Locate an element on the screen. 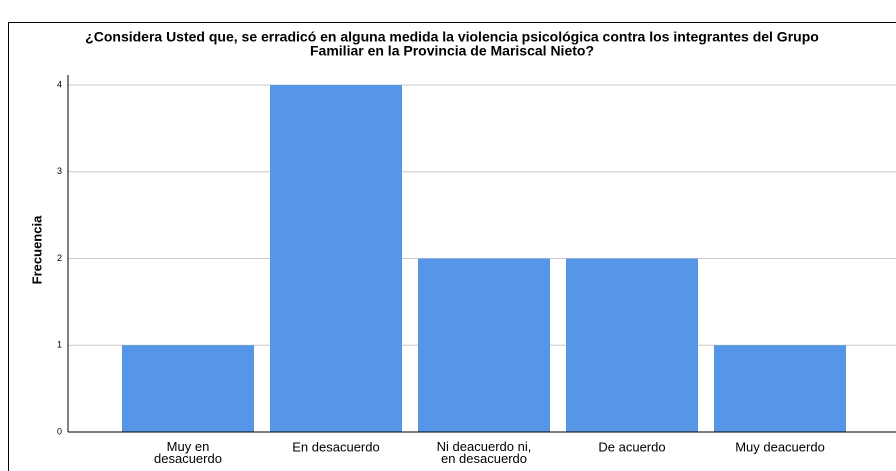 Image resolution: width=896 pixels, height=471 pixels. y-tick-label: 4 is located at coordinates (59, 84).